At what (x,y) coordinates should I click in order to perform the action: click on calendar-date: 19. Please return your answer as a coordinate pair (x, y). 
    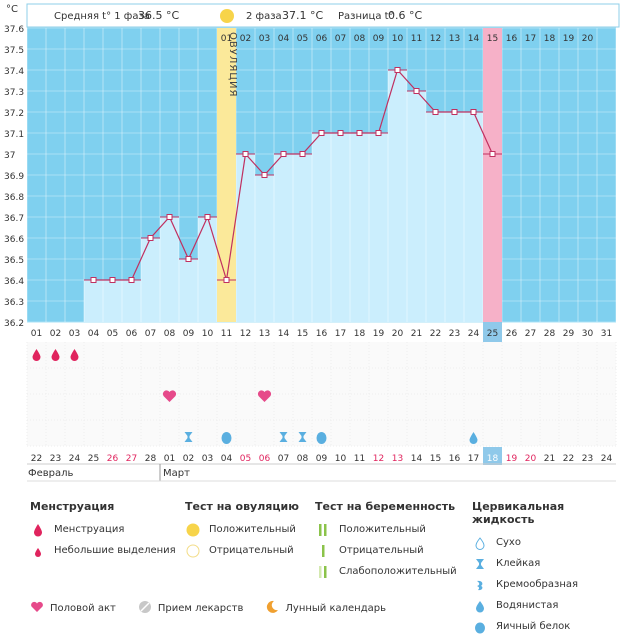
    Looking at the image, I should click on (512, 459).